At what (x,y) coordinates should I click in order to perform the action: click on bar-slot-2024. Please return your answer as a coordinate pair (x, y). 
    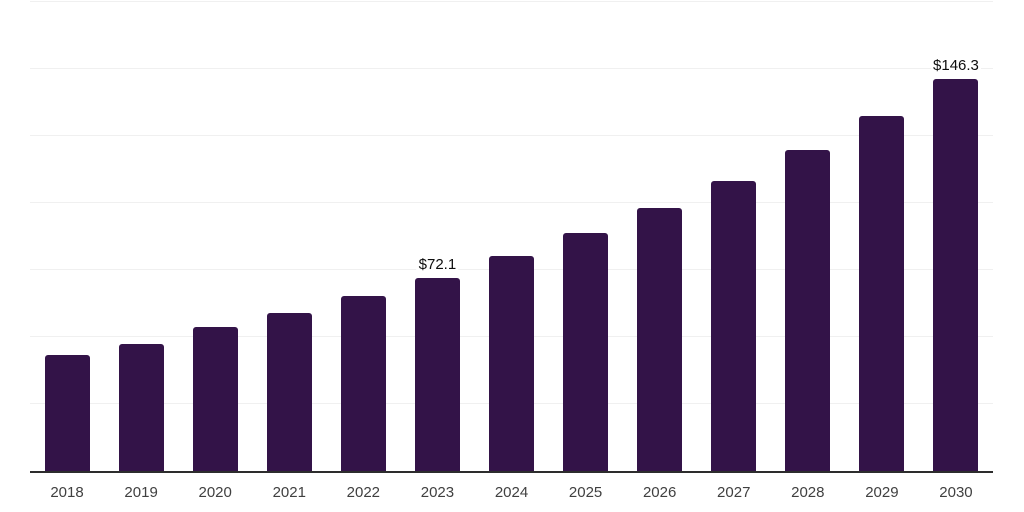
    Looking at the image, I should click on (511, 236).